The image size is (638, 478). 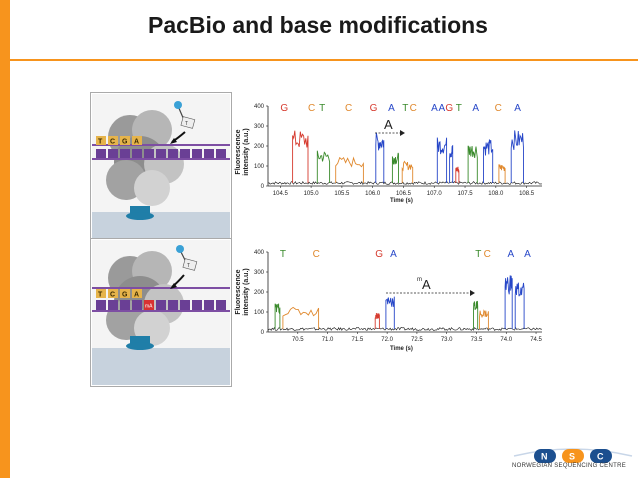 I want to click on logo-pill-n, so click(x=545, y=456).